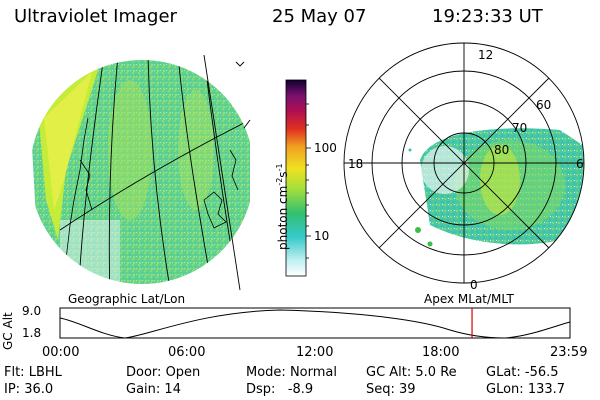  Describe the element at coordinates (356, 164) in the screenshot. I see `mlt-label-18: 18` at that location.